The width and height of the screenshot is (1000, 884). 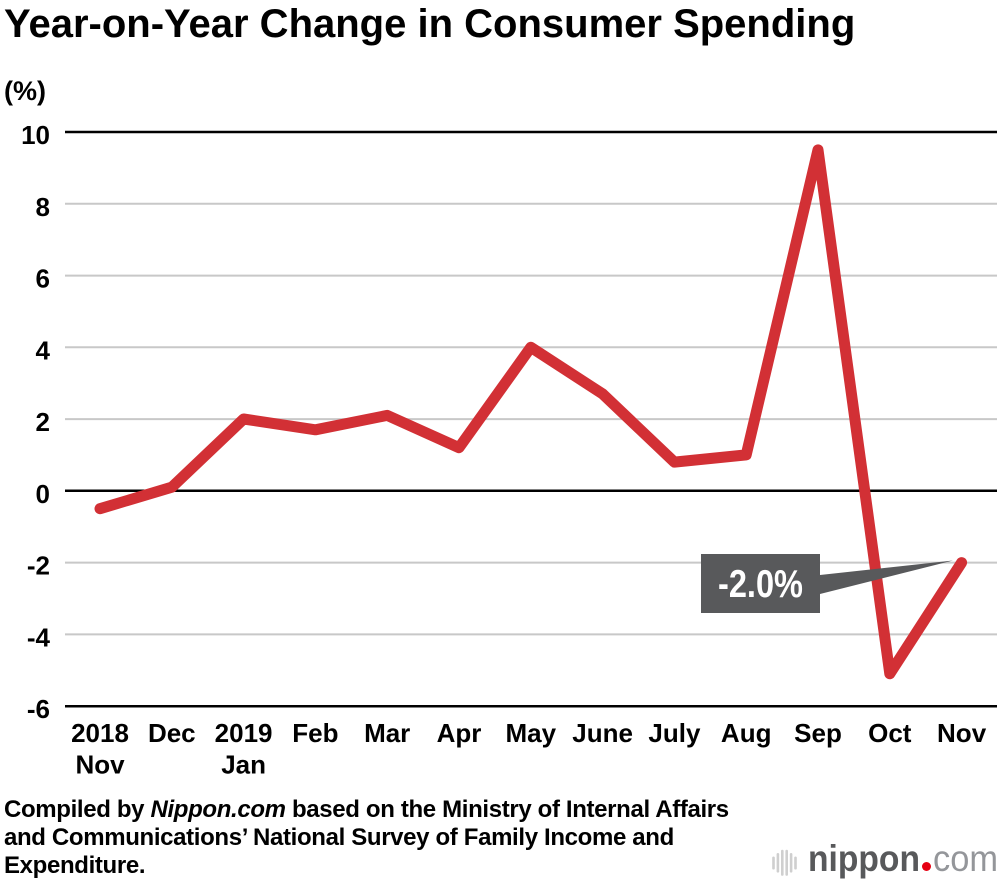 What do you see at coordinates (43, 350) in the screenshot?
I see `svg-text: 4` at bounding box center [43, 350].